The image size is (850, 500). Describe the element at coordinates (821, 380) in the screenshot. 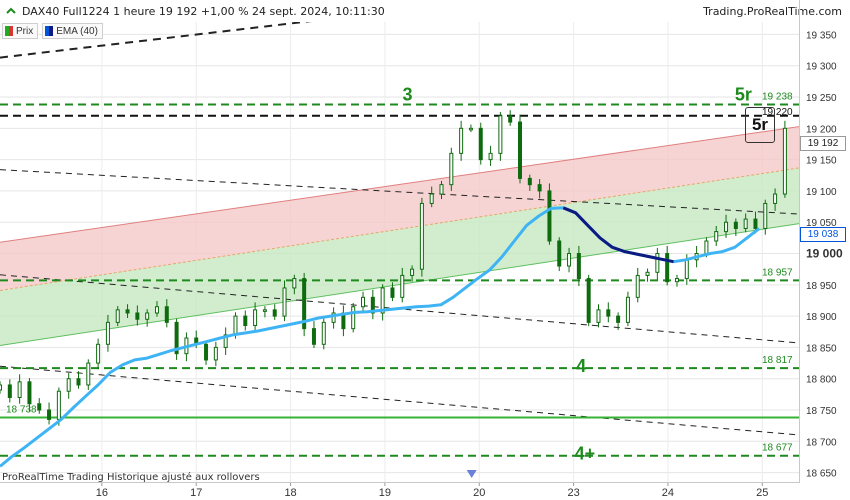

I see `y-tick-label: 18 800` at that location.